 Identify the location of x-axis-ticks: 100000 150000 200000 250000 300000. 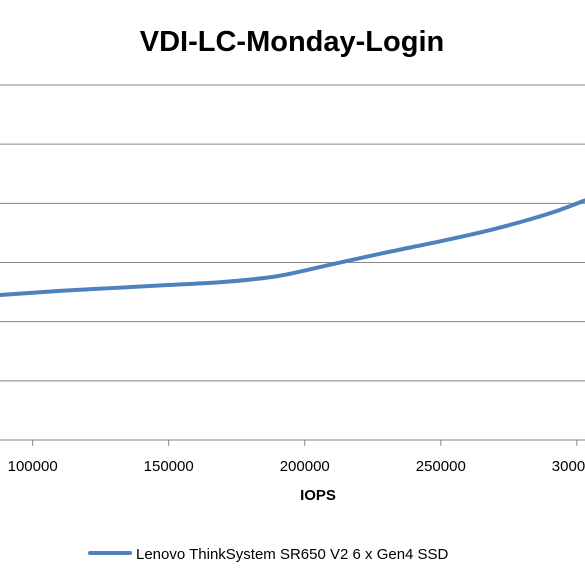
(296, 457).